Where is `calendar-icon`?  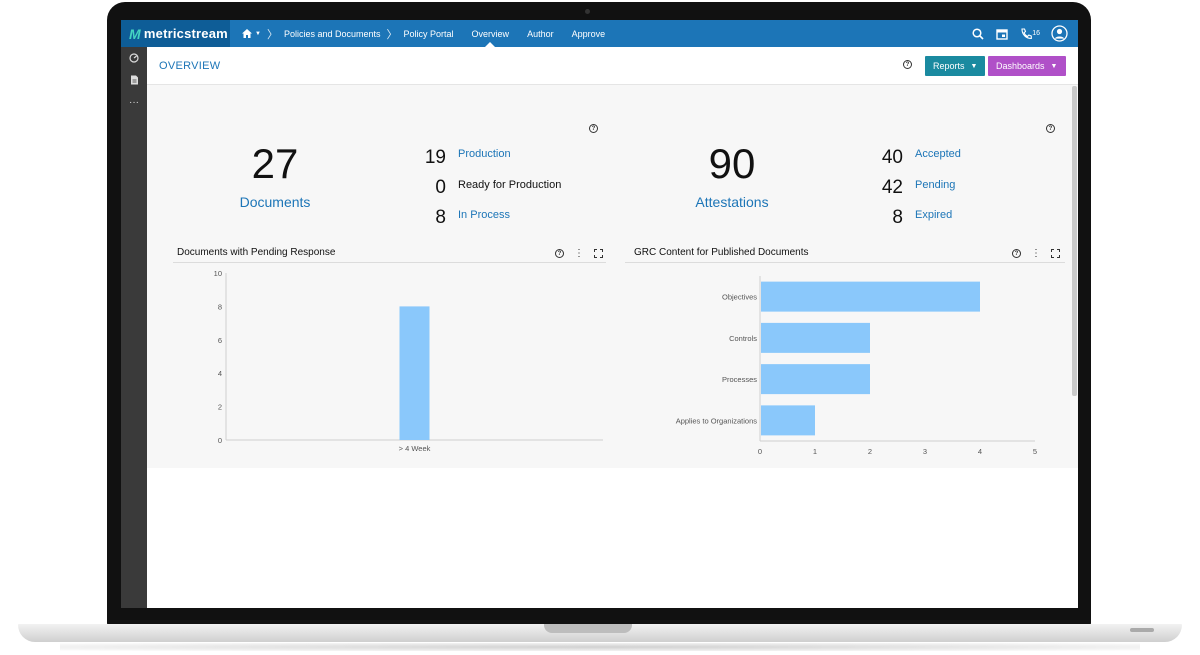
calendar-icon is located at coordinates (1002, 34).